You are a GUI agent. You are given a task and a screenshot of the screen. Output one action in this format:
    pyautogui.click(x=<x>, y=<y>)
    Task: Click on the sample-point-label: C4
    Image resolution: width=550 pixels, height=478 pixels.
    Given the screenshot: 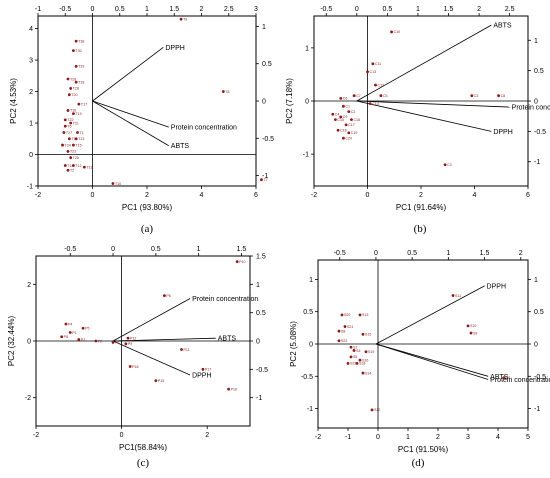 What is the action you would take?
    pyautogui.click(x=337, y=115)
    